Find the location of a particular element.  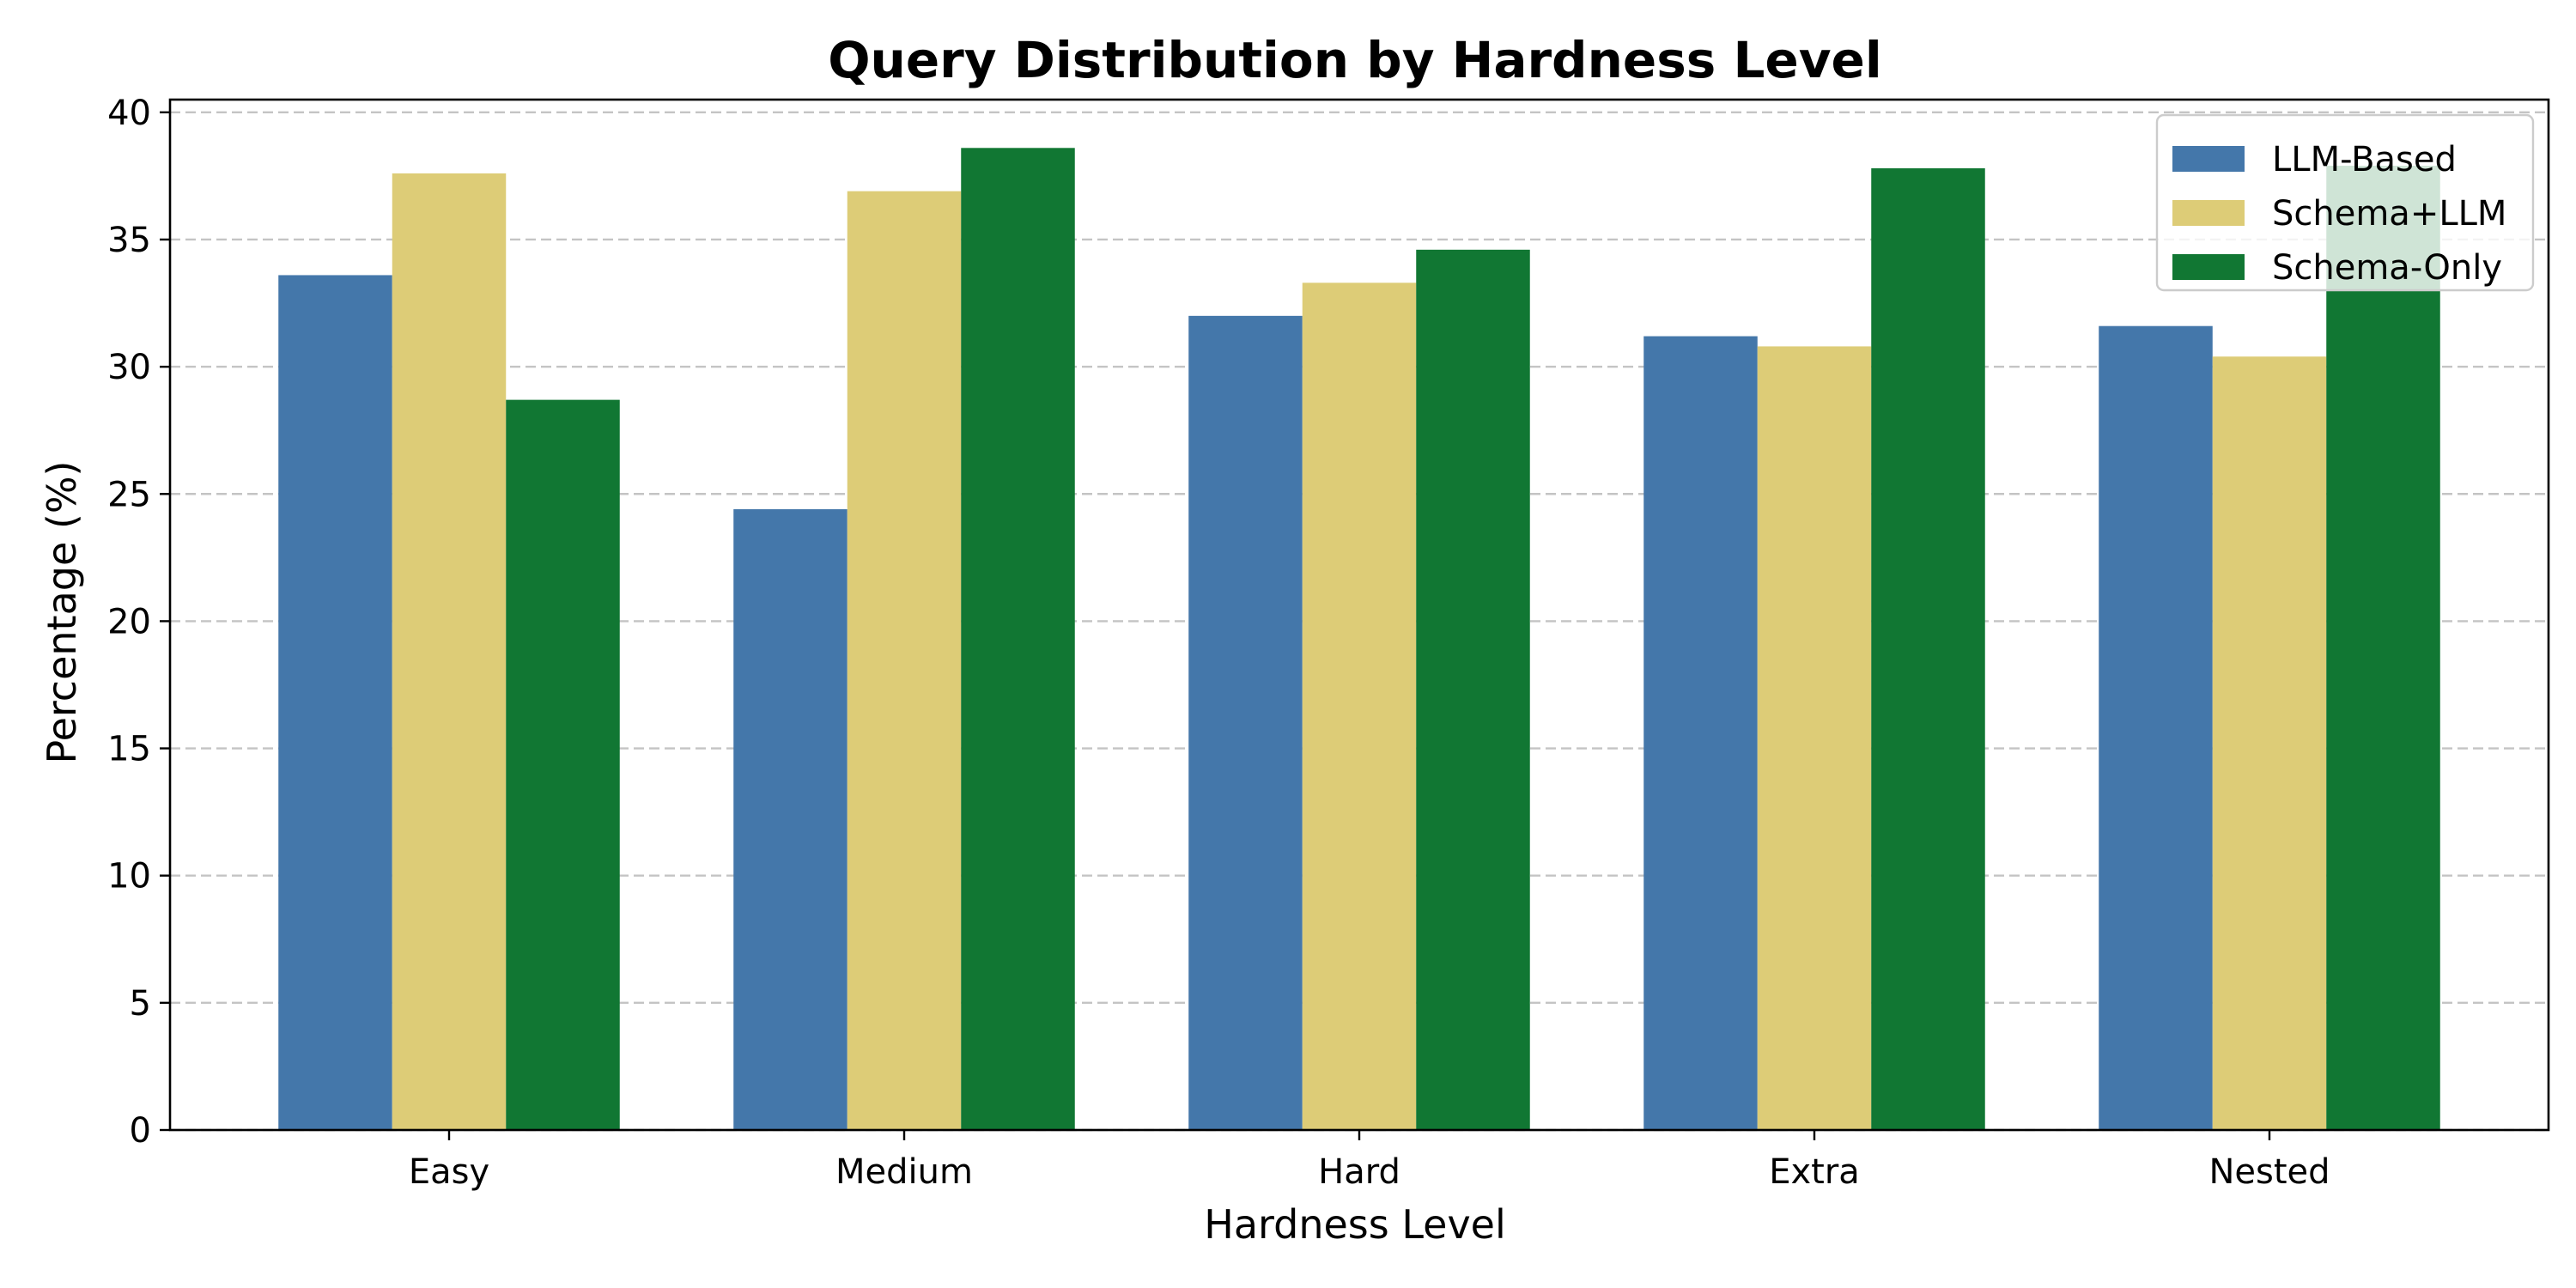

bar-schema-llm-nested is located at coordinates (2269, 743).